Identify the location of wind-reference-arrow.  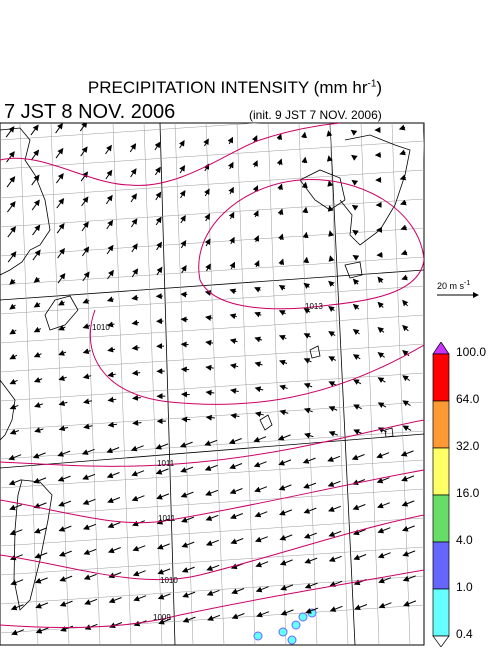
(458, 295).